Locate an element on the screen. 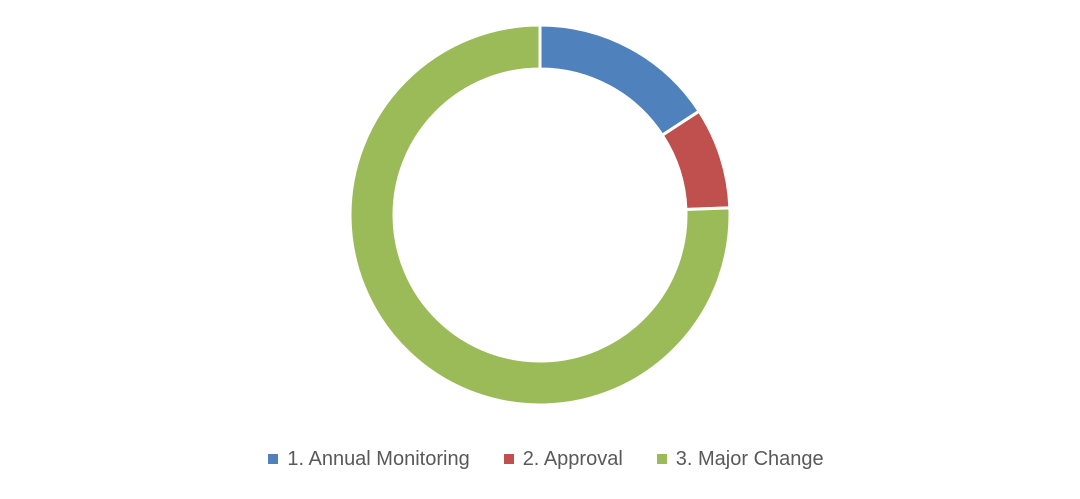 Image resolution: width=1080 pixels, height=499 pixels. legend-swatch-approval is located at coordinates (508, 459).